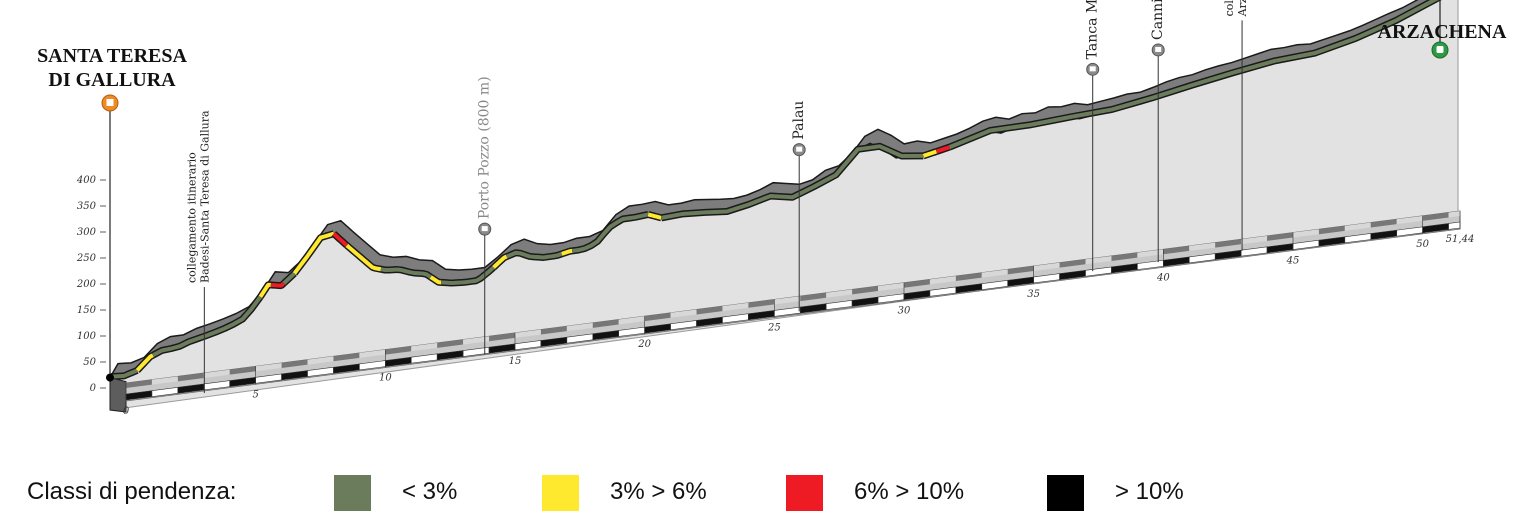 Image resolution: width=1532 pixels, height=530 pixels. Describe the element at coordinates (1460, 239) in the screenshot. I see `distance-tick-label: 51,44` at that location.